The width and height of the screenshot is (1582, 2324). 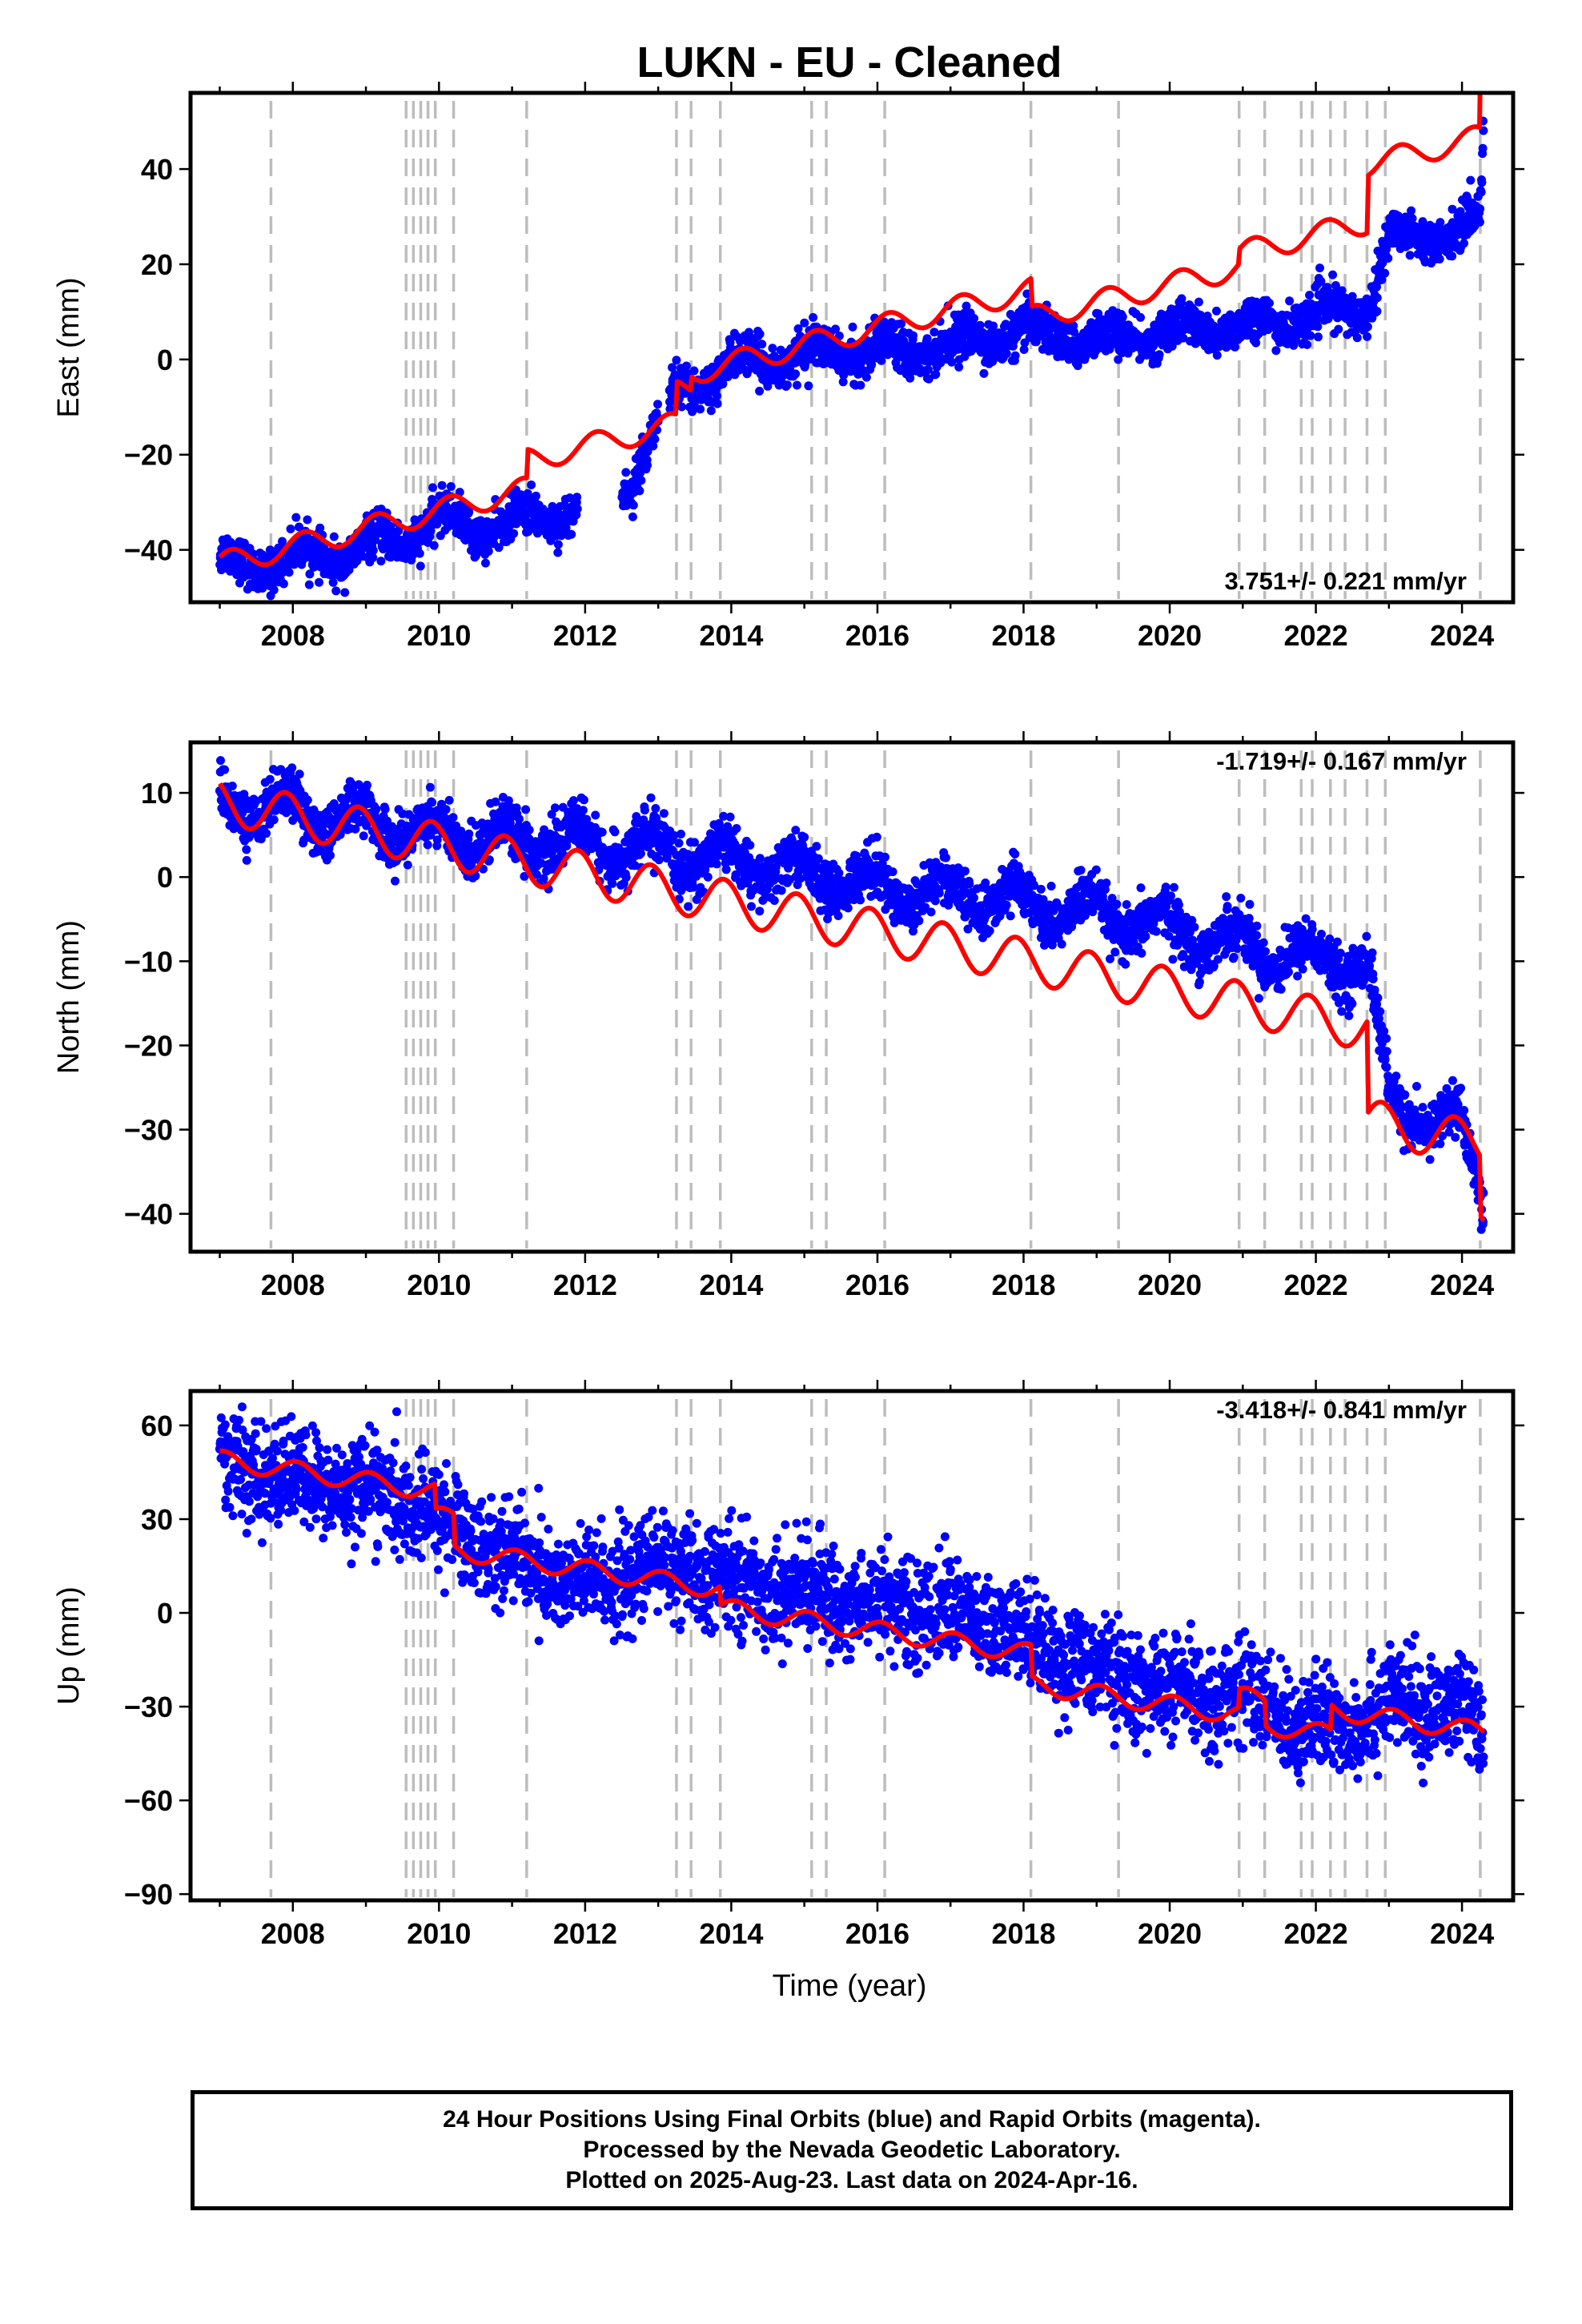 What do you see at coordinates (849, 62) in the screenshot?
I see `figure-title: LUKN - EU - Cleaned` at bounding box center [849, 62].